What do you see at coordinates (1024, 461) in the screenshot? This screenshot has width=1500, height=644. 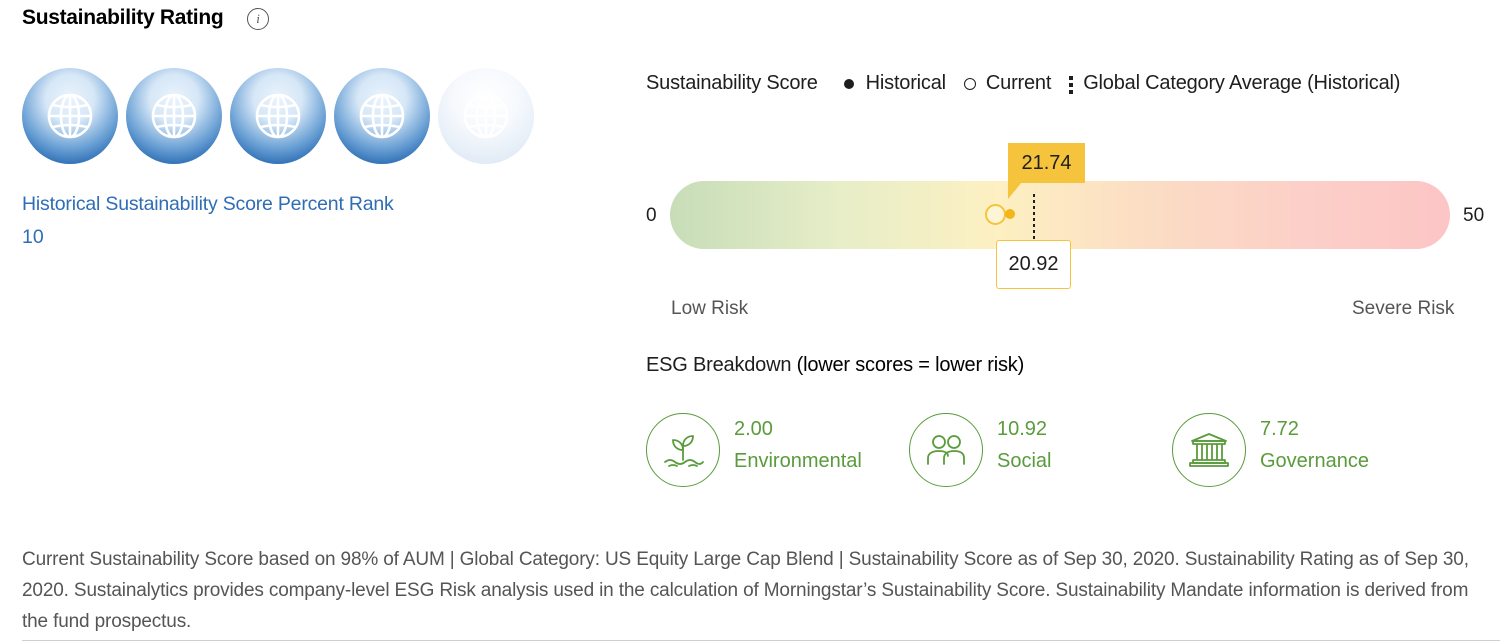 I see `social-label: Social` at bounding box center [1024, 461].